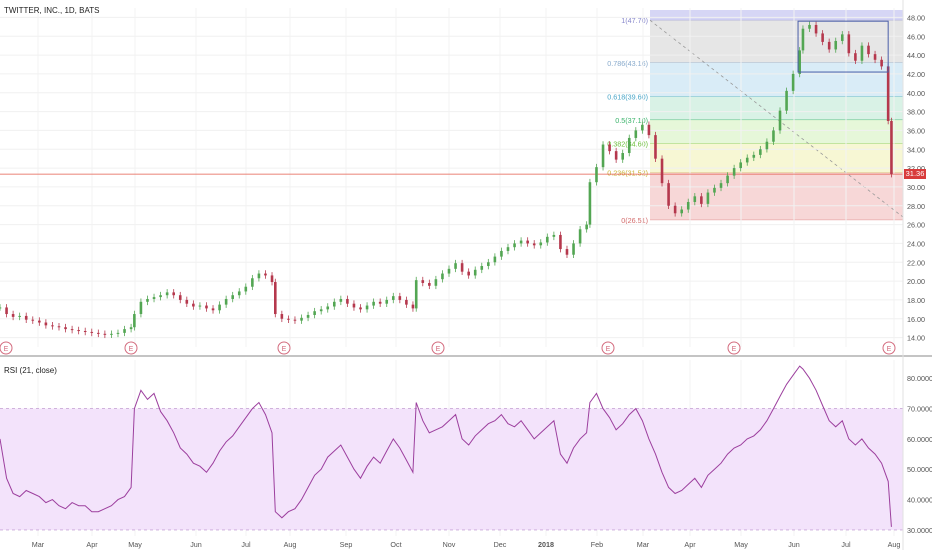 The image size is (932, 550). I want to click on rsi-title: RSI (21, close), so click(30, 370).